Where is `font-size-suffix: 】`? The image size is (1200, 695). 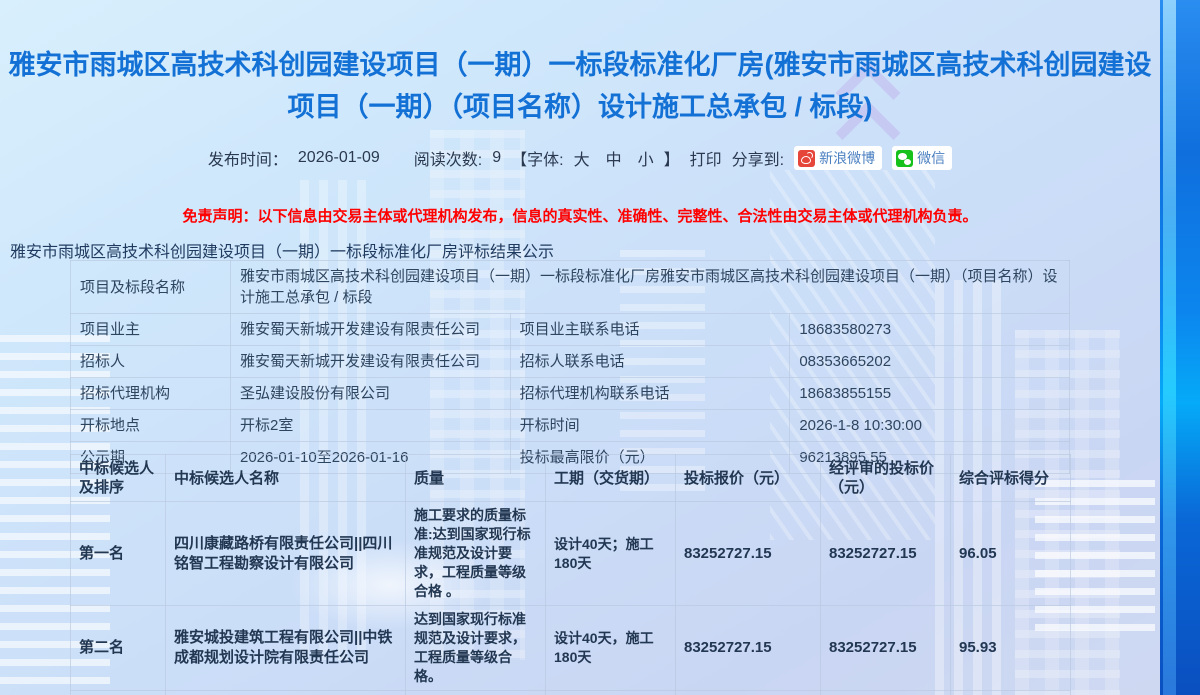 font-size-suffix: 】 is located at coordinates (671, 160).